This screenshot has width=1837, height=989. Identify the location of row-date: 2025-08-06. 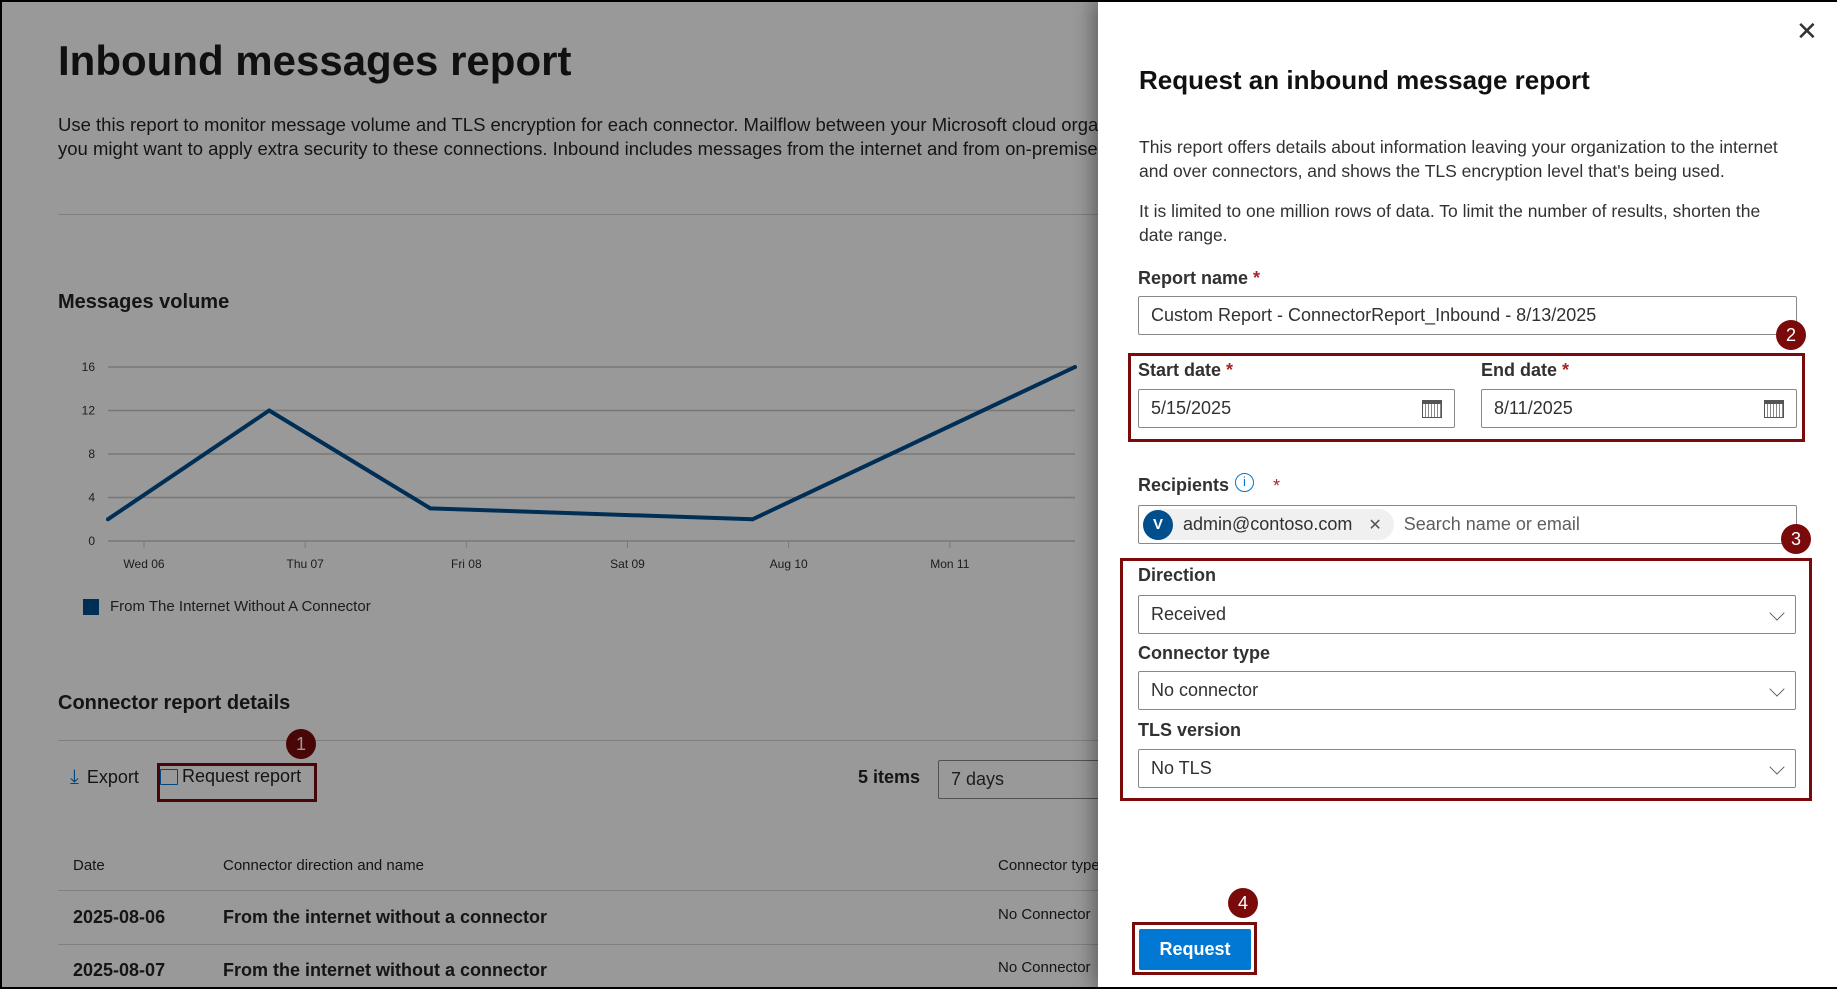
(119, 917).